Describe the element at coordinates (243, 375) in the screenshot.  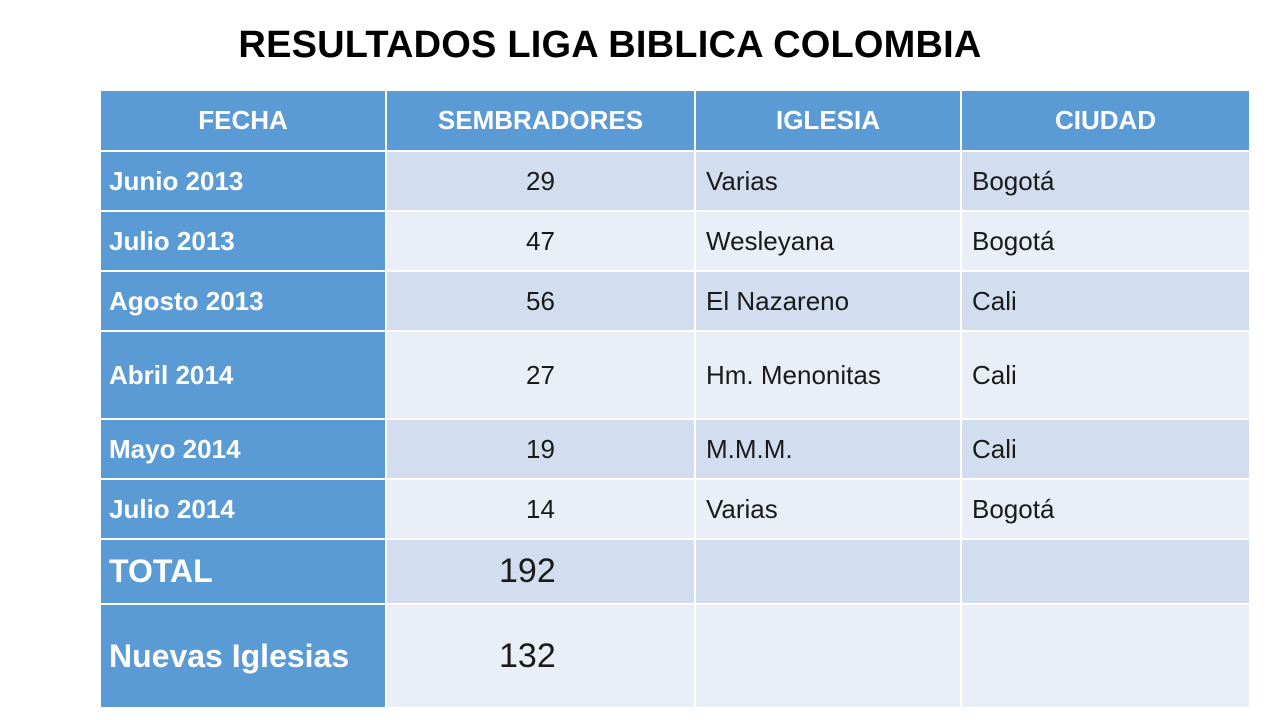
I see `cell-fecha: Abril 2014` at that location.